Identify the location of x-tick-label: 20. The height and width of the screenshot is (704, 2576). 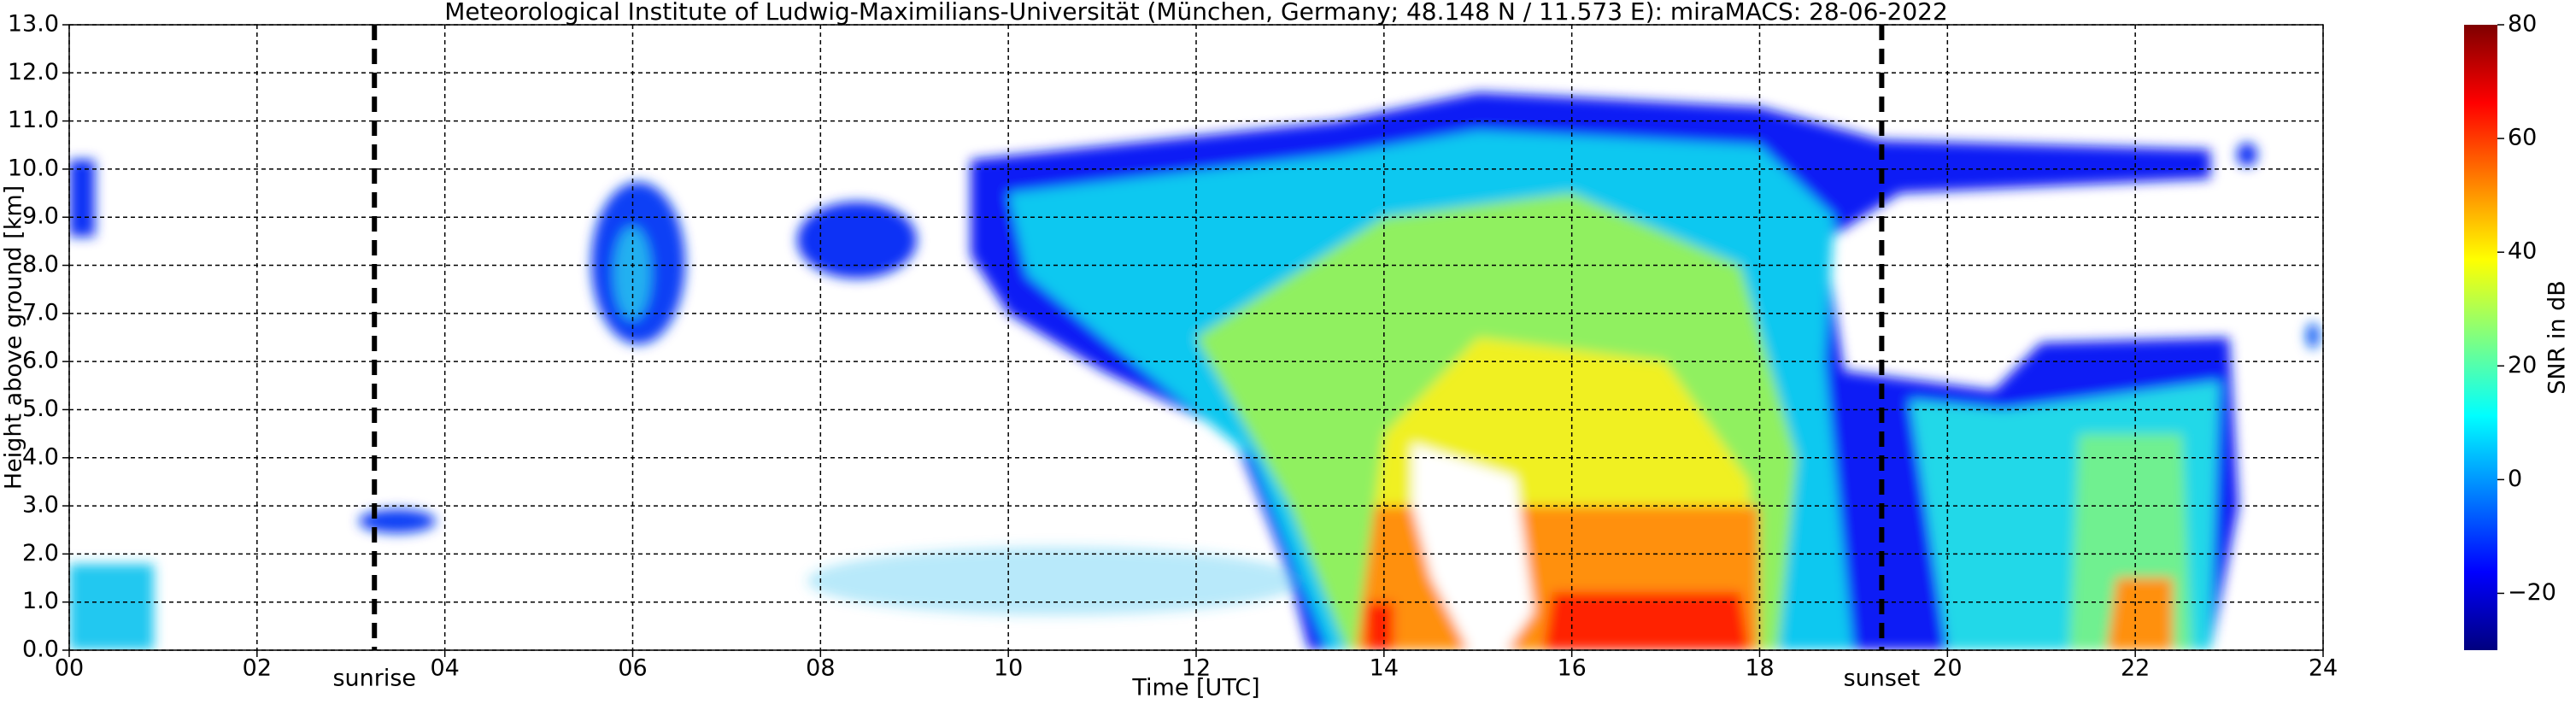
(1947, 668).